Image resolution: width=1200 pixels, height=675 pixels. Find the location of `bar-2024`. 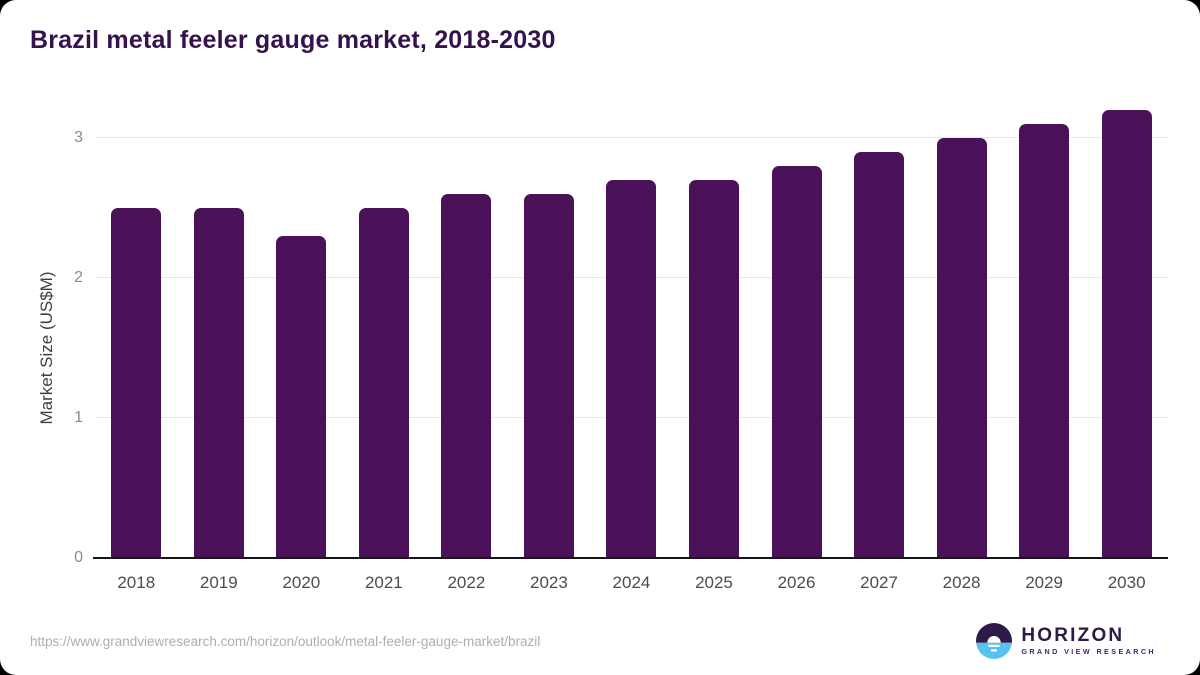

bar-2024 is located at coordinates (631, 369).